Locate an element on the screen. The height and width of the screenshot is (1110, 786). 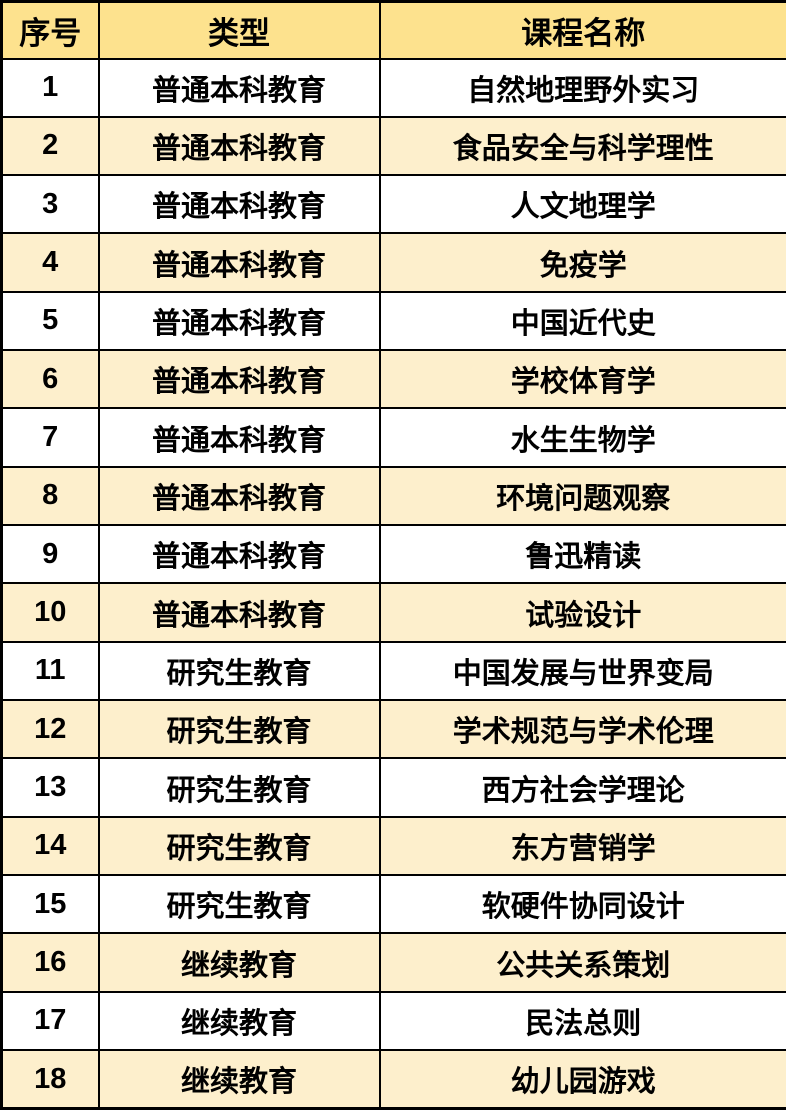
table-row: 5 普通本科教育 中国近代史 is located at coordinates (393, 321).